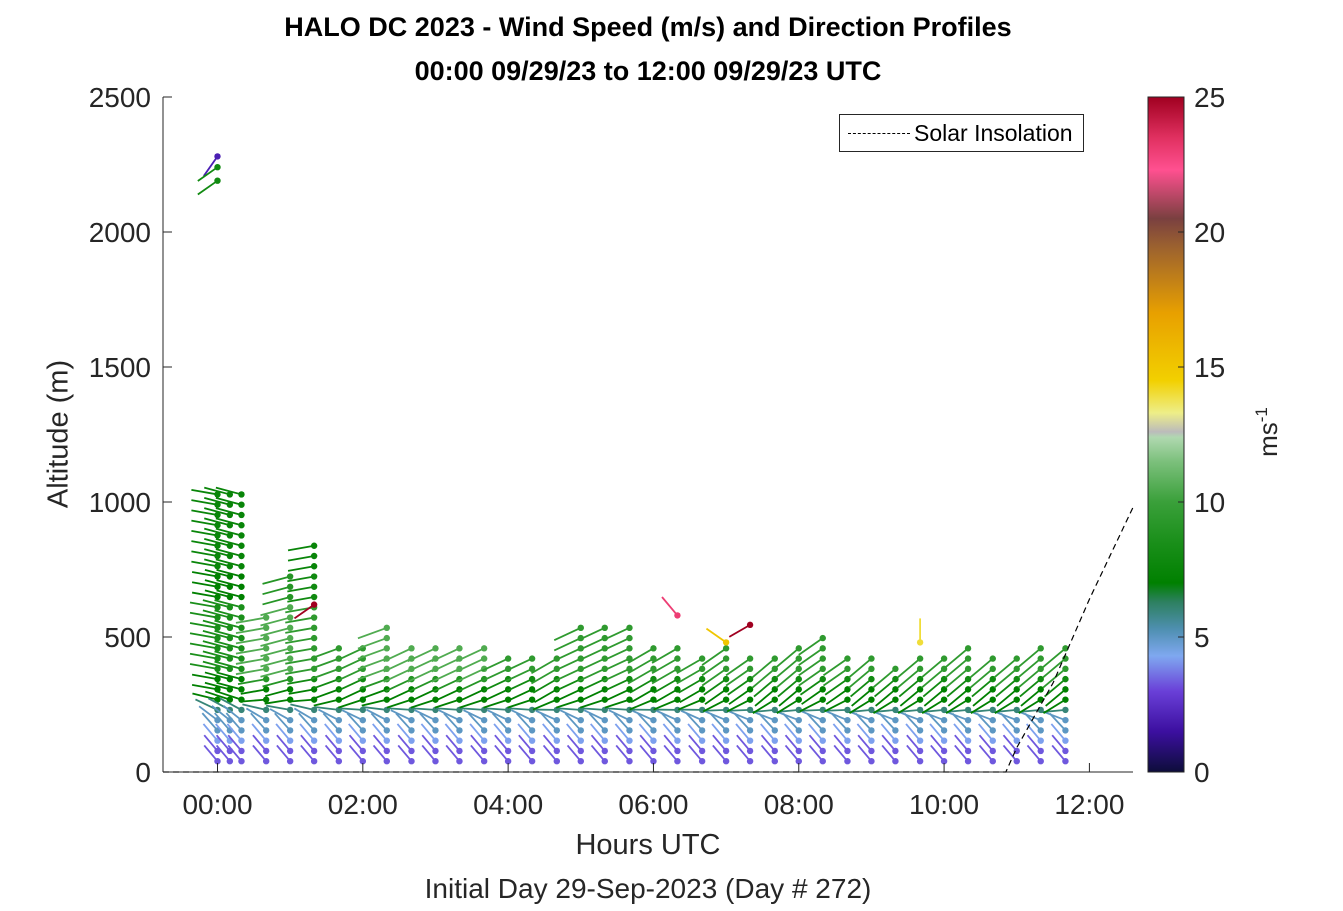 This screenshot has height=911, width=1343. Describe the element at coordinates (120, 232) in the screenshot. I see `y-tick-label: 2000` at that location.